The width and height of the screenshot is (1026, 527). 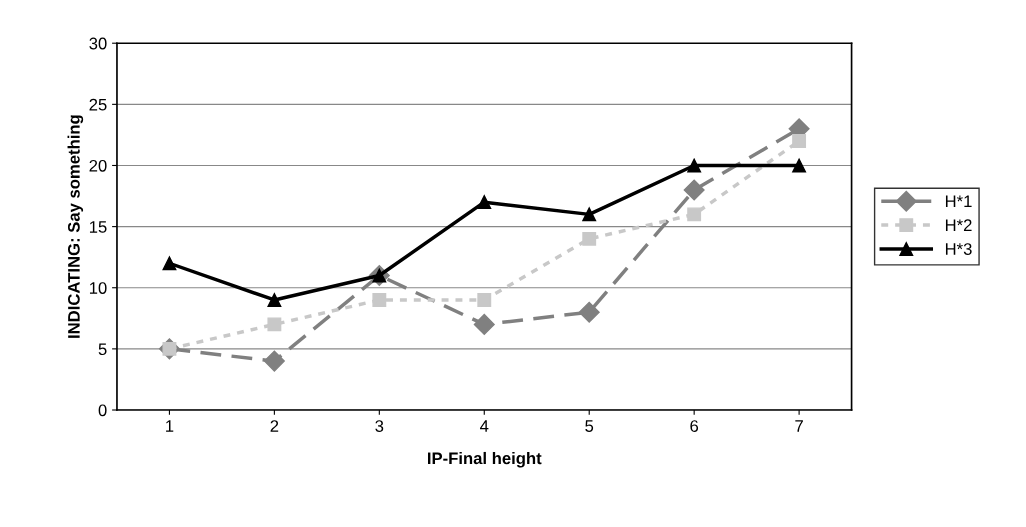 What do you see at coordinates (484, 426) in the screenshot?
I see `x-tick-label: 4` at bounding box center [484, 426].